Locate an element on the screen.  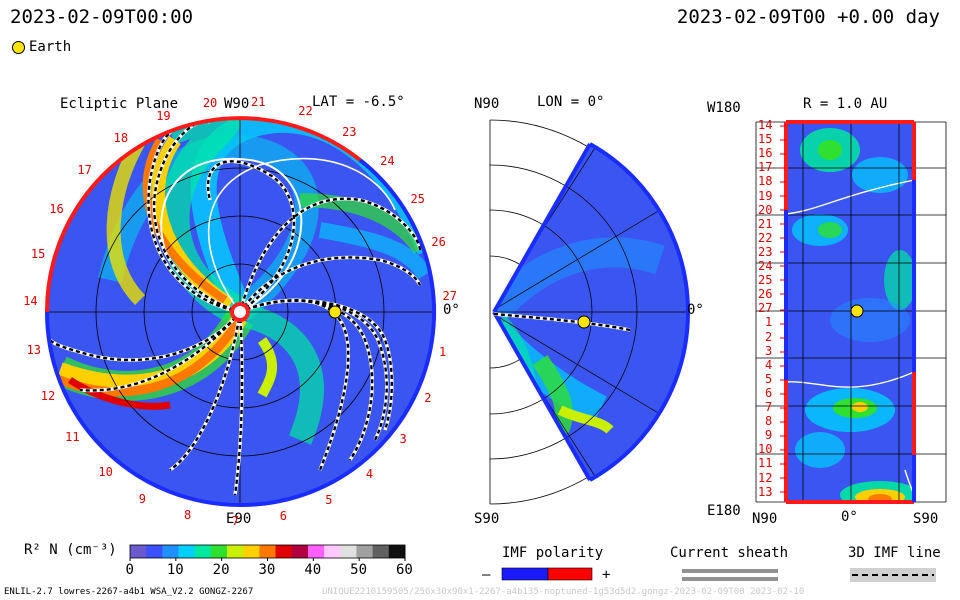
radial-number-17: 17 is located at coordinates (765, 167).